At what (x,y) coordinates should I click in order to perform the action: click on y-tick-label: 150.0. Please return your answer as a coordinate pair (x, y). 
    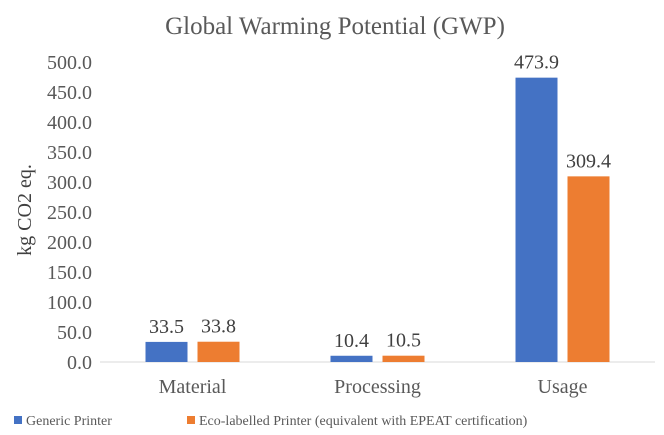
    Looking at the image, I should click on (69, 273).